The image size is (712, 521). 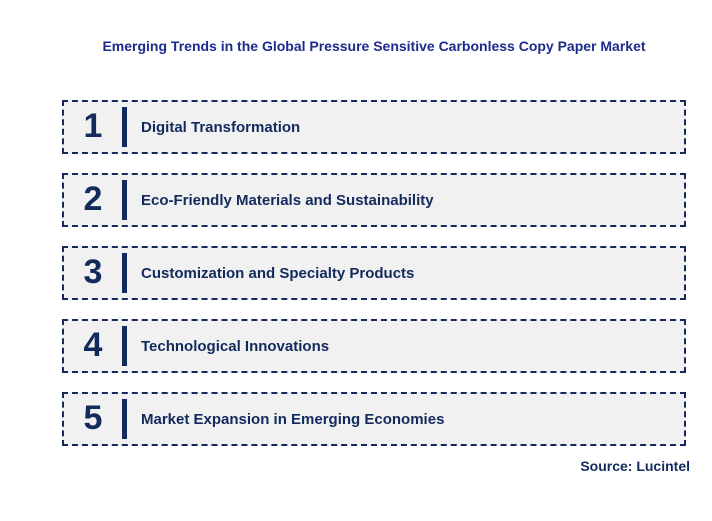 What do you see at coordinates (635, 466) in the screenshot?
I see `source-attribution: Source: Lucintel` at bounding box center [635, 466].